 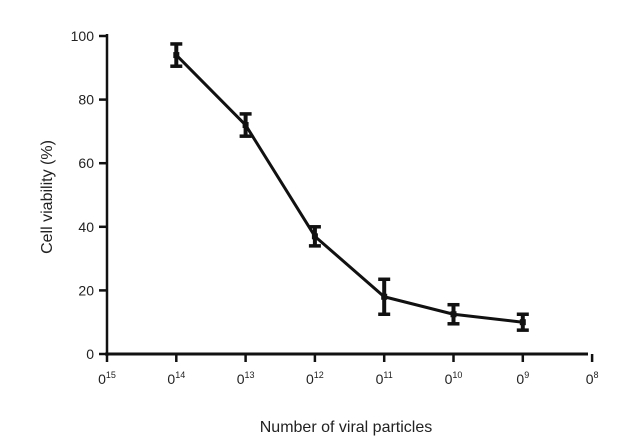 What do you see at coordinates (176, 378) in the screenshot?
I see `x-tick-label: 014` at bounding box center [176, 378].